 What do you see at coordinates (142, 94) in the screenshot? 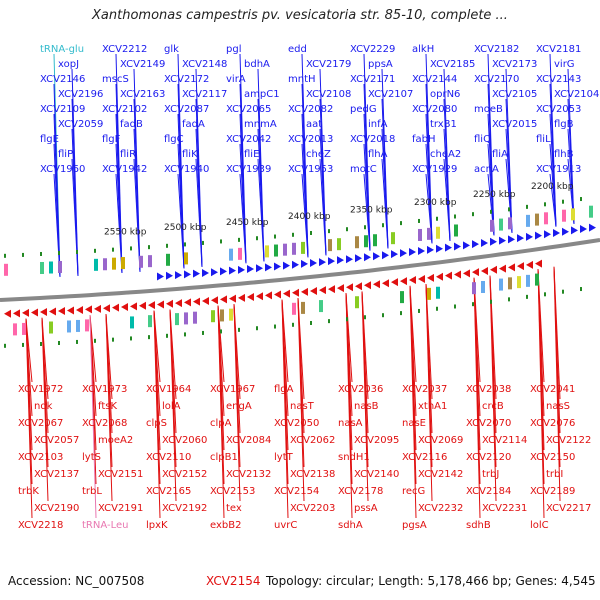
I see `gene-label: XCV2163` at bounding box center [142, 94].